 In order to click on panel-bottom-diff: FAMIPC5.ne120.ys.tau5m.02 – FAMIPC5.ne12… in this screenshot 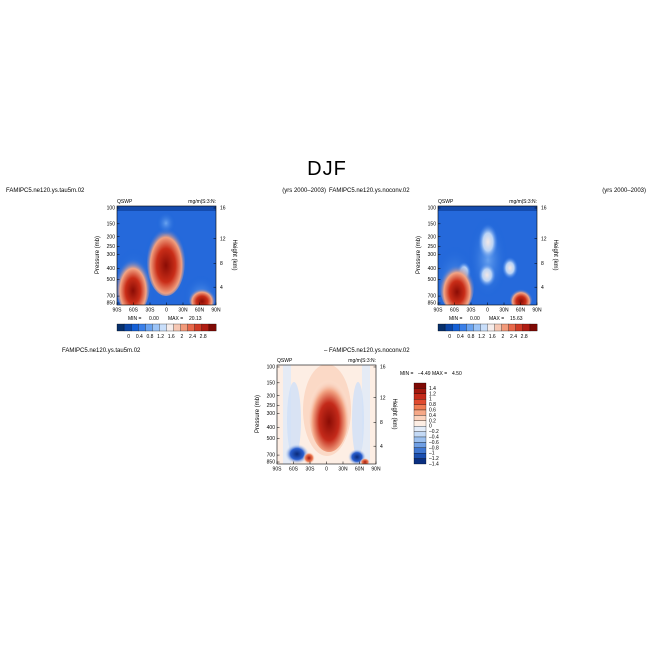, I will do `click(262, 410)`.